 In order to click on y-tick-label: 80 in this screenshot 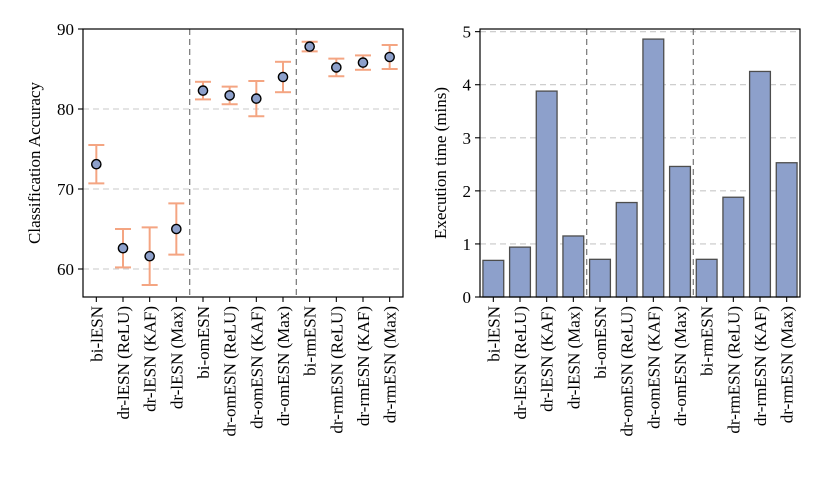, I will do `click(65, 109)`.